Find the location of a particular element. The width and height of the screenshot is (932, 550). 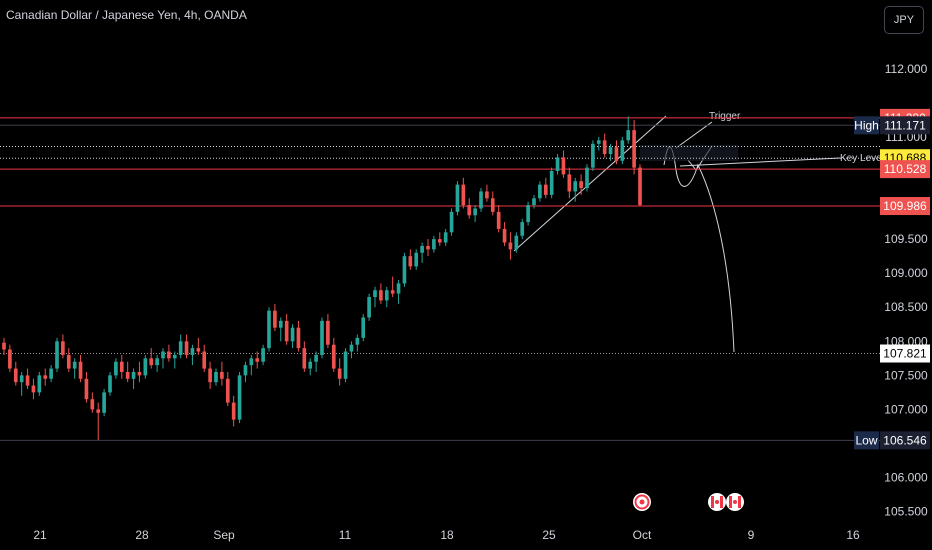

currency-selector-button: JPY is located at coordinates (904, 20).